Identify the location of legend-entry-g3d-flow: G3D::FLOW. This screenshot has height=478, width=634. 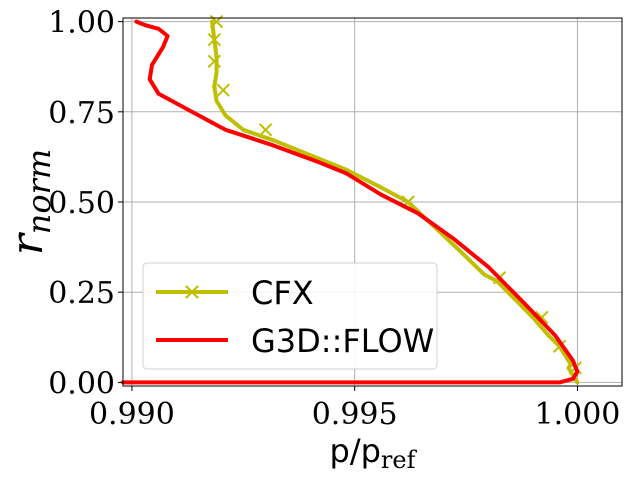
(295, 341).